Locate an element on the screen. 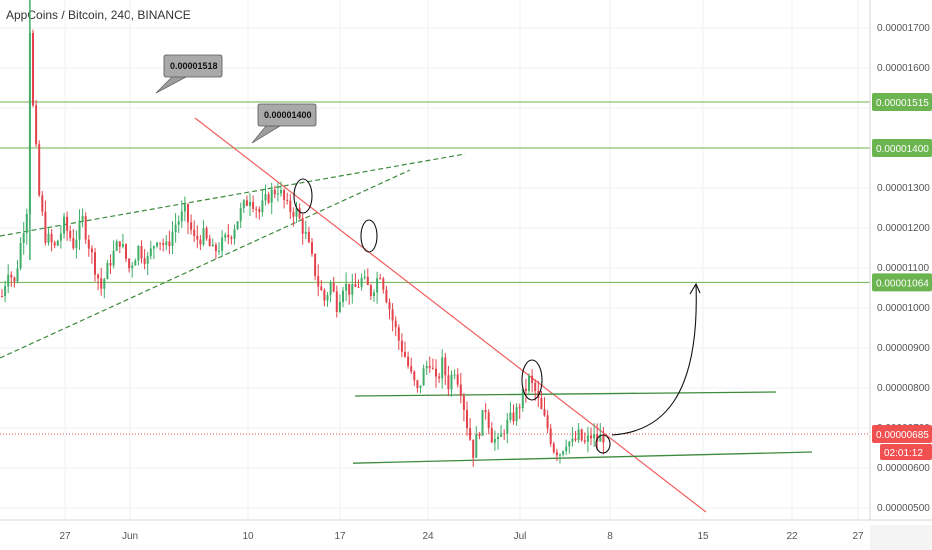  y-tick-label: 0.00000900 is located at coordinates (903, 348).